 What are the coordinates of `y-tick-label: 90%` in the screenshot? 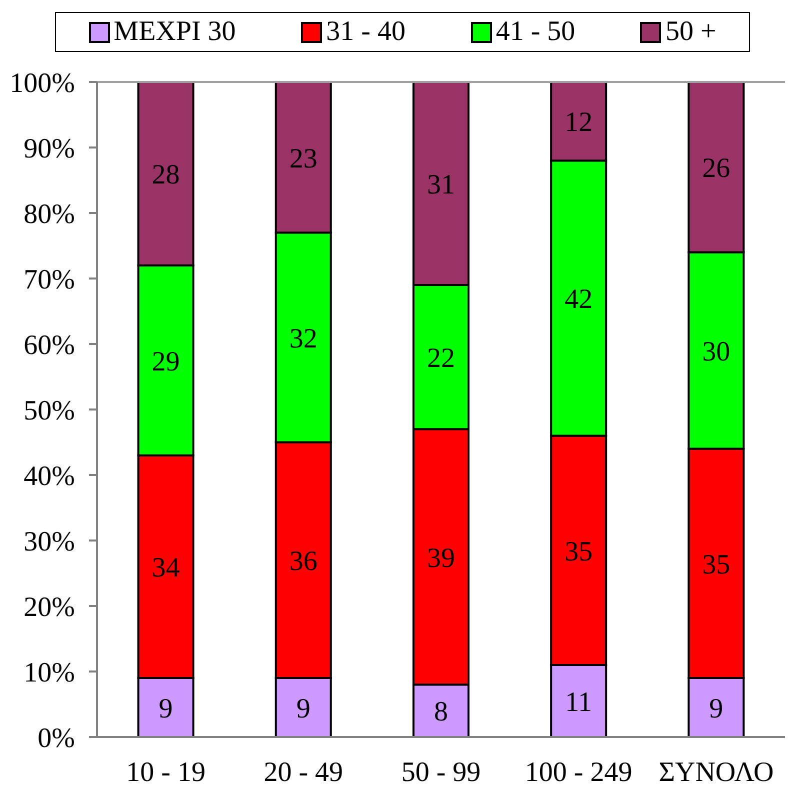 It's located at (49, 148).